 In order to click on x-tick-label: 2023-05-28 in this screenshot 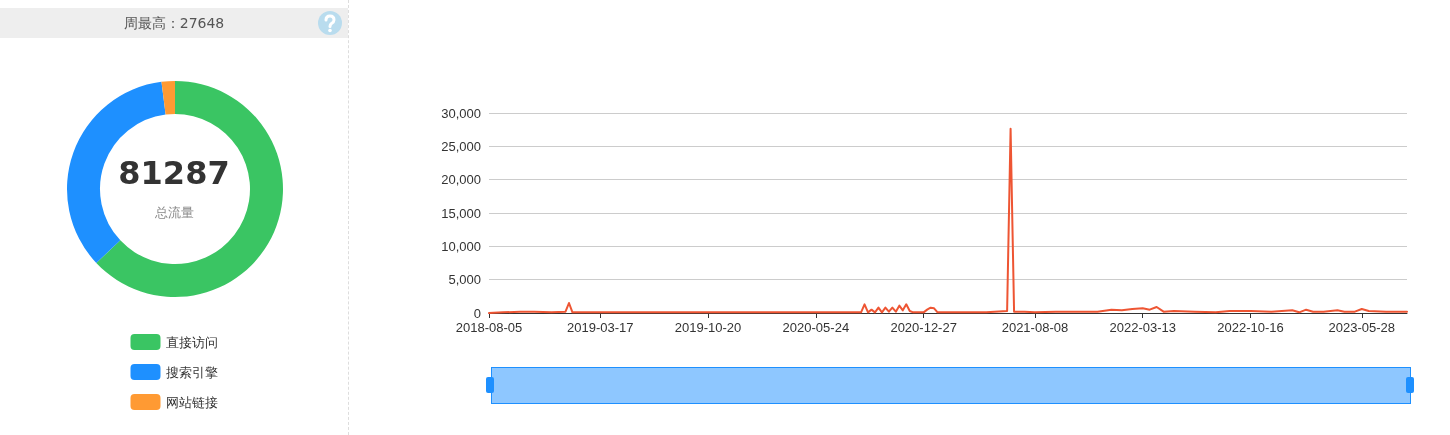, I will do `click(1362, 327)`.